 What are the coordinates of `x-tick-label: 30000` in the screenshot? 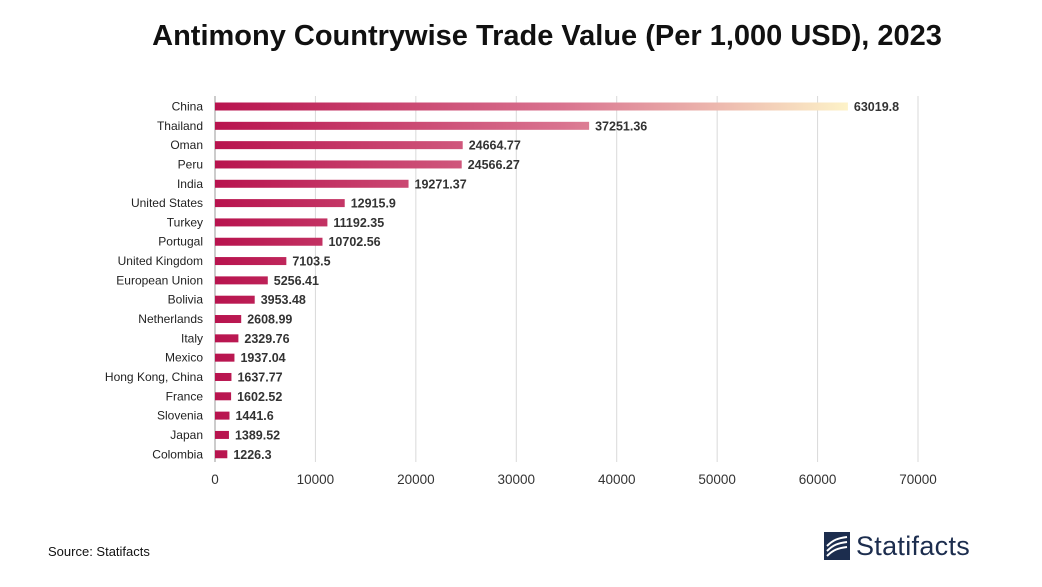 It's located at (517, 479).